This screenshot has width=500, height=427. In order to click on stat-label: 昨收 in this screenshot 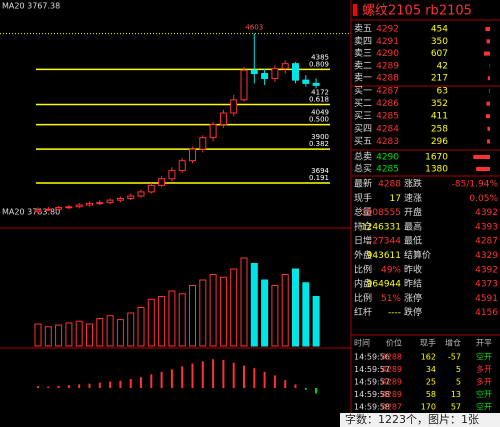, I will do `click(413, 269)`.